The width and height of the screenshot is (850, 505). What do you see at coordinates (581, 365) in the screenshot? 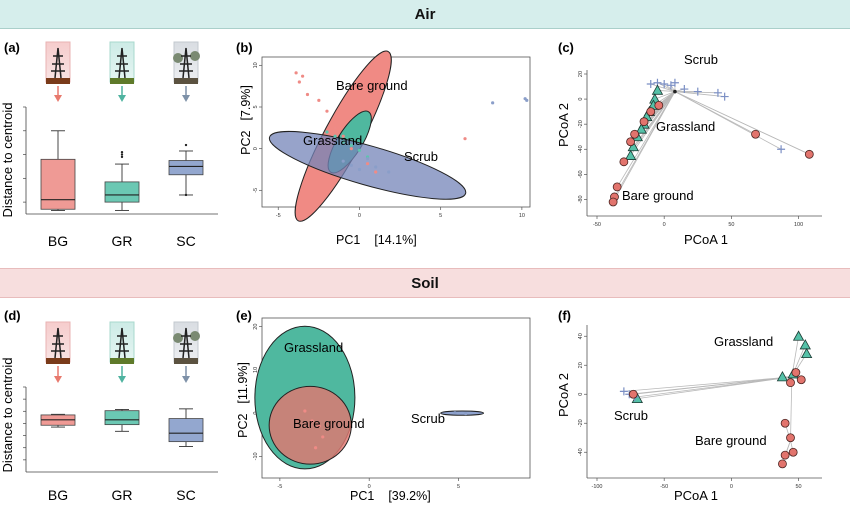
I see `y-tick-label-f-1: 20` at bounding box center [581, 365].